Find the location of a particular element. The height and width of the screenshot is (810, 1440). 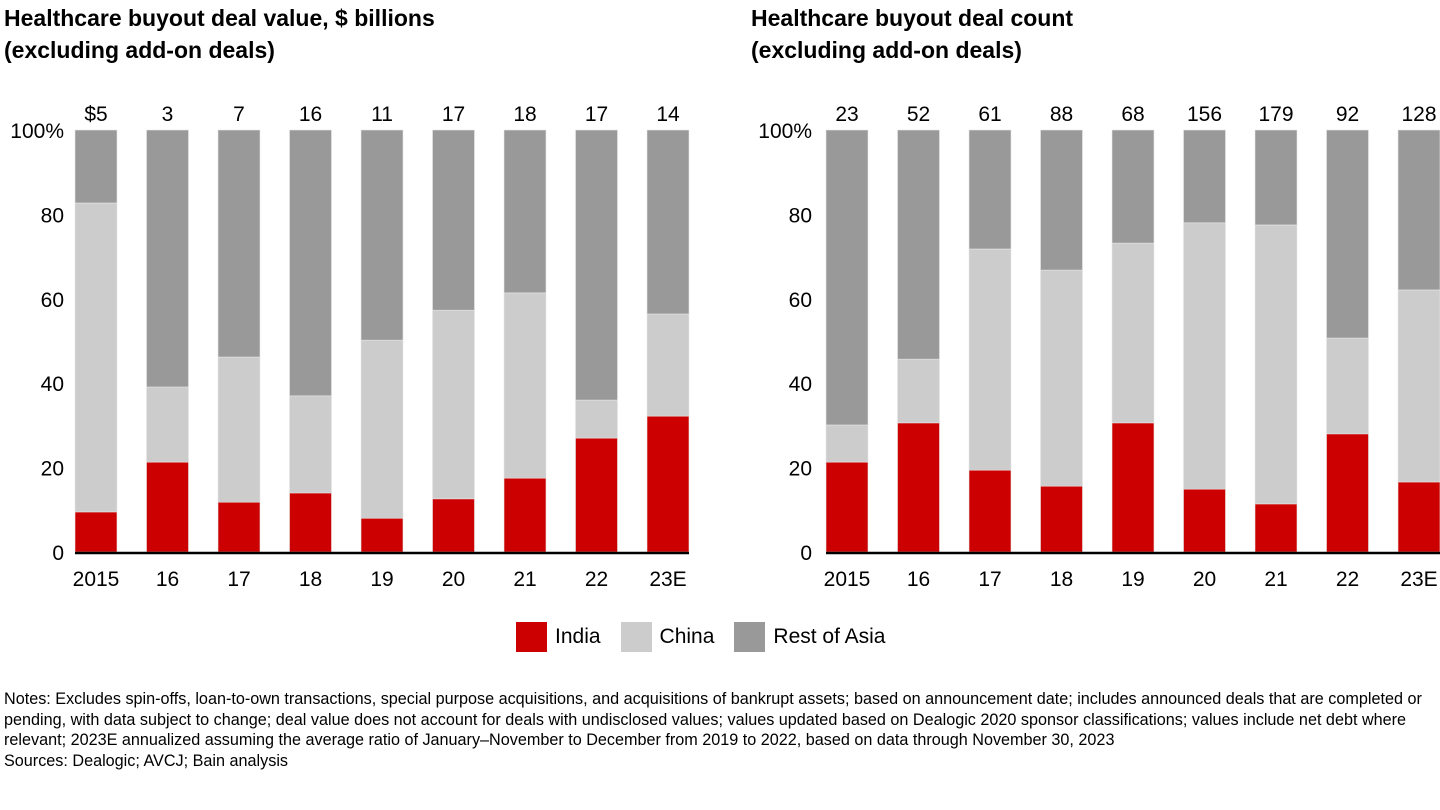

legend-label: Rest of Asia is located at coordinates (829, 636).